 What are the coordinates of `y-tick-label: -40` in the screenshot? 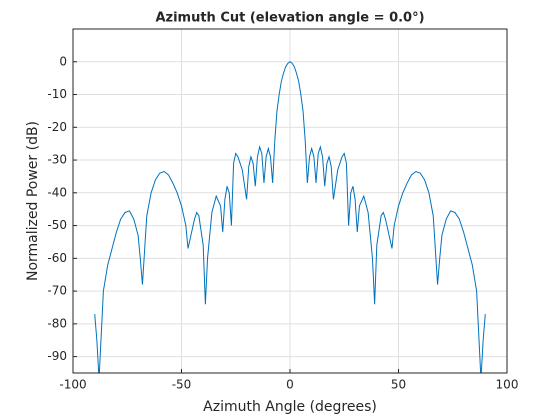 It's located at (57, 192).